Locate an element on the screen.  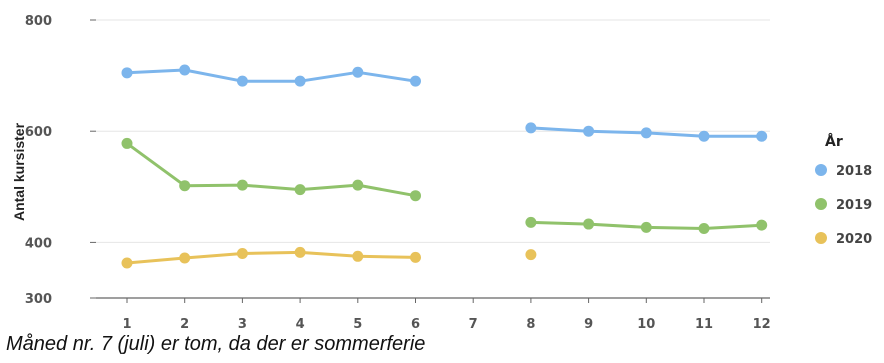
y-tick-label-400: 400 is located at coordinates (38, 243).